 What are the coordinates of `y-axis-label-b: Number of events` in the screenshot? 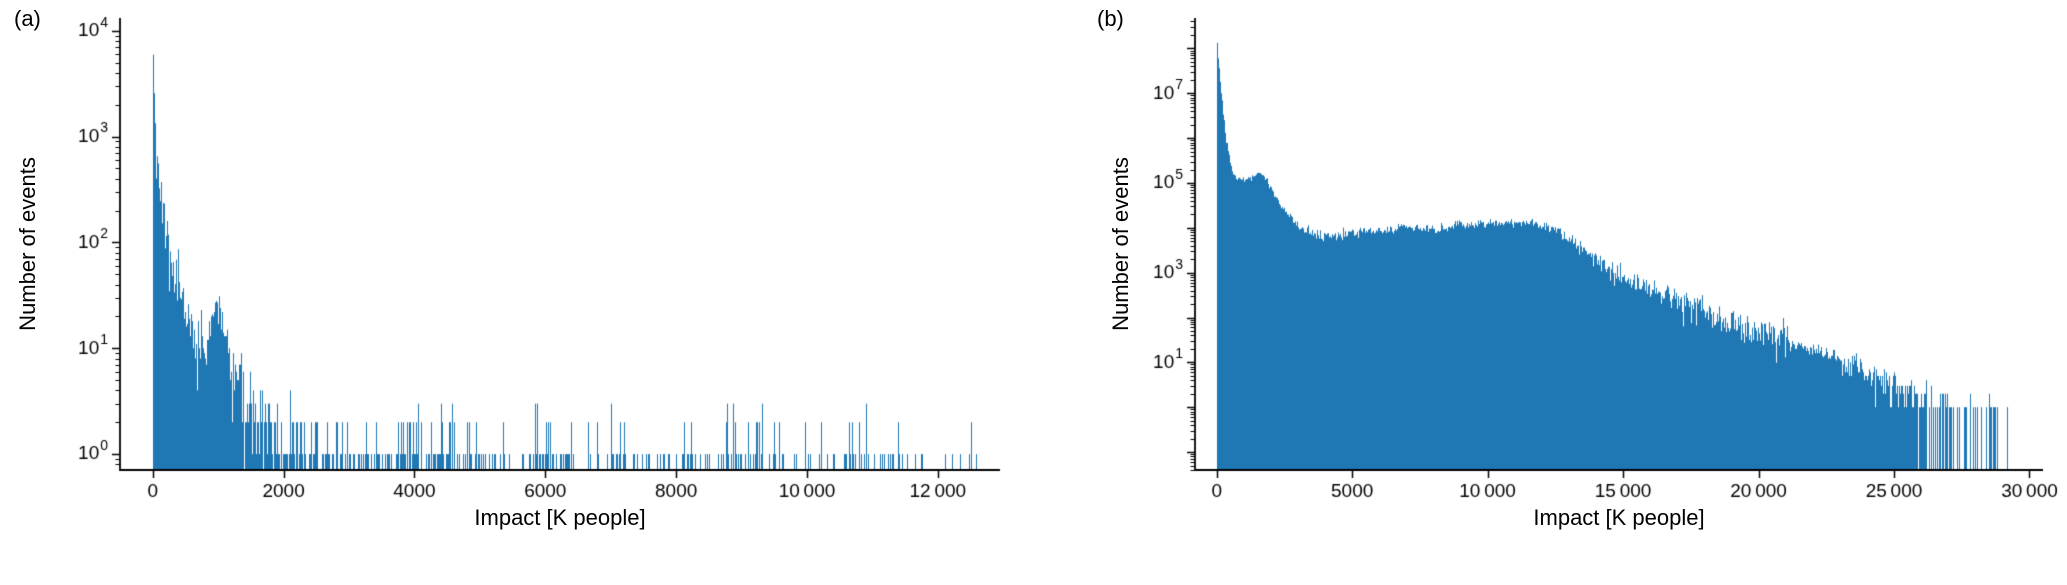 It's located at (1120, 244).